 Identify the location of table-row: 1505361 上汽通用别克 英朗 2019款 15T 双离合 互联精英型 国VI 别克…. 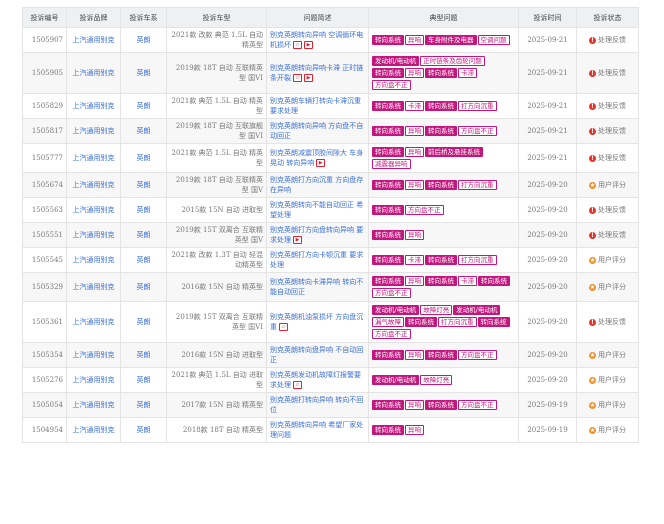
(330, 322).